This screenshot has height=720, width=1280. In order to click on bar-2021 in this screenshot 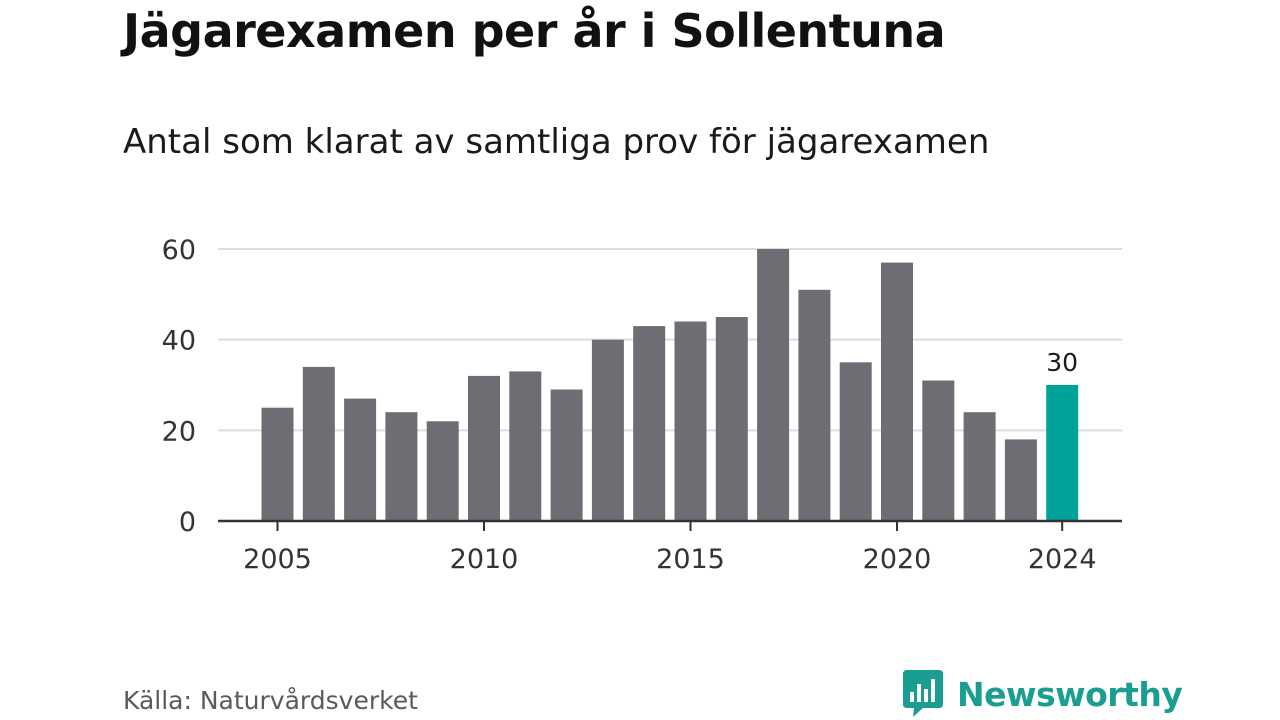, I will do `click(938, 450)`.